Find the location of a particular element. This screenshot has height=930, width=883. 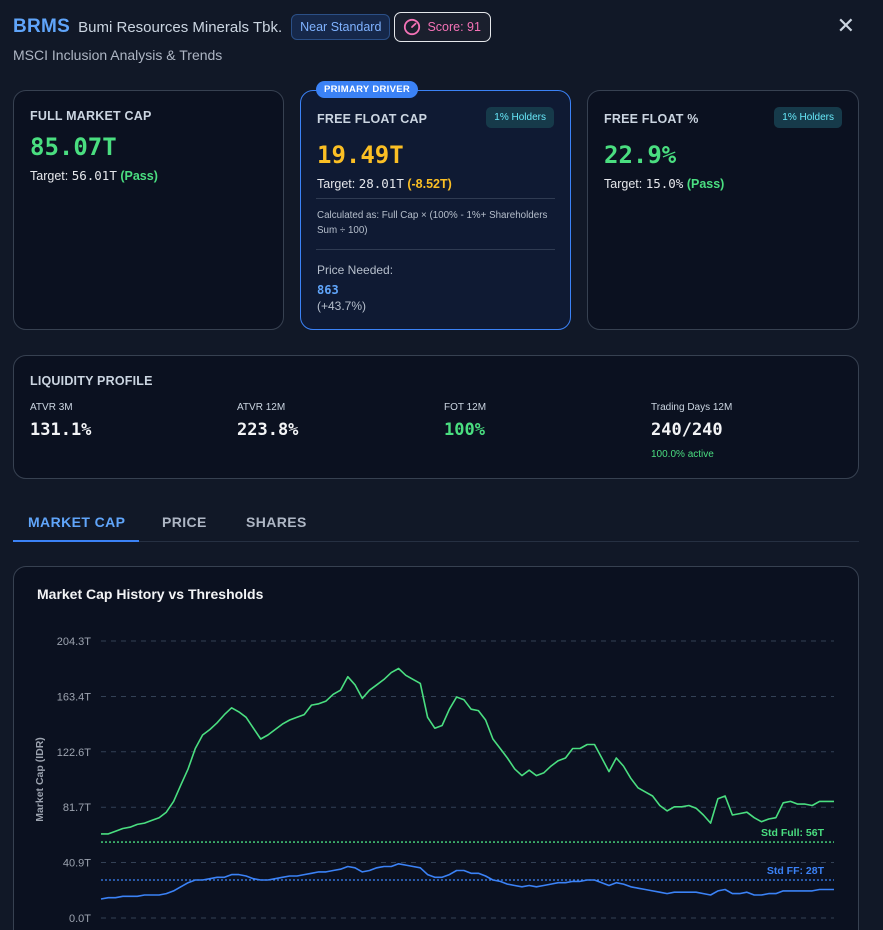

status-badge: Near Standard is located at coordinates (341, 27).